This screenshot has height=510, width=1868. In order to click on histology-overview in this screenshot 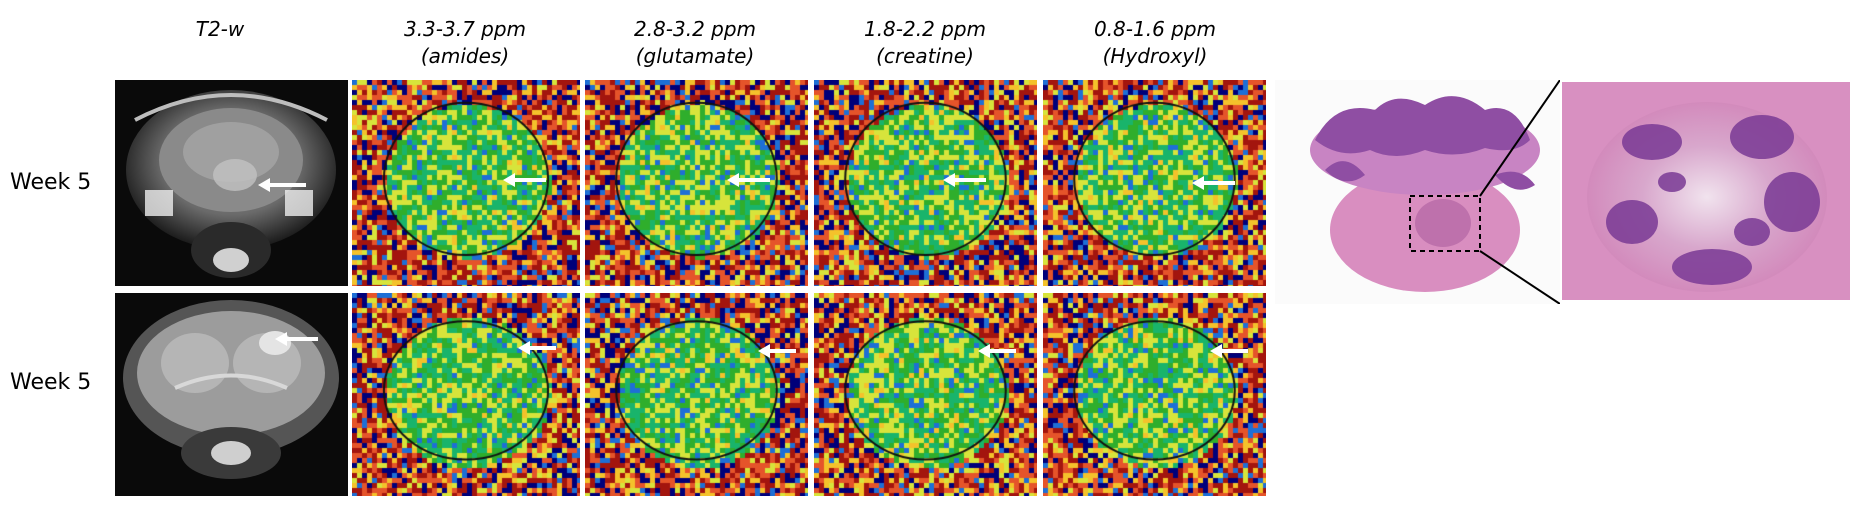, I will do `click(1417, 192)`.